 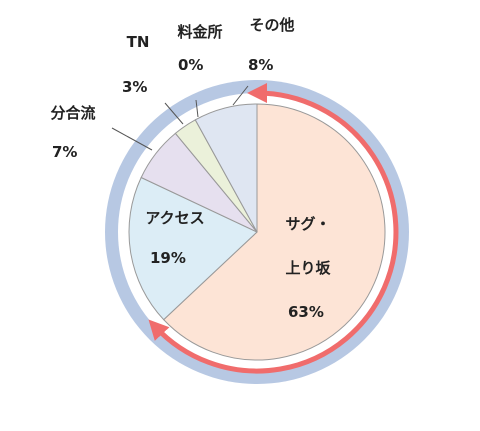 I want to click on pie-label: サグ・上り坂, so click(x=308, y=246).